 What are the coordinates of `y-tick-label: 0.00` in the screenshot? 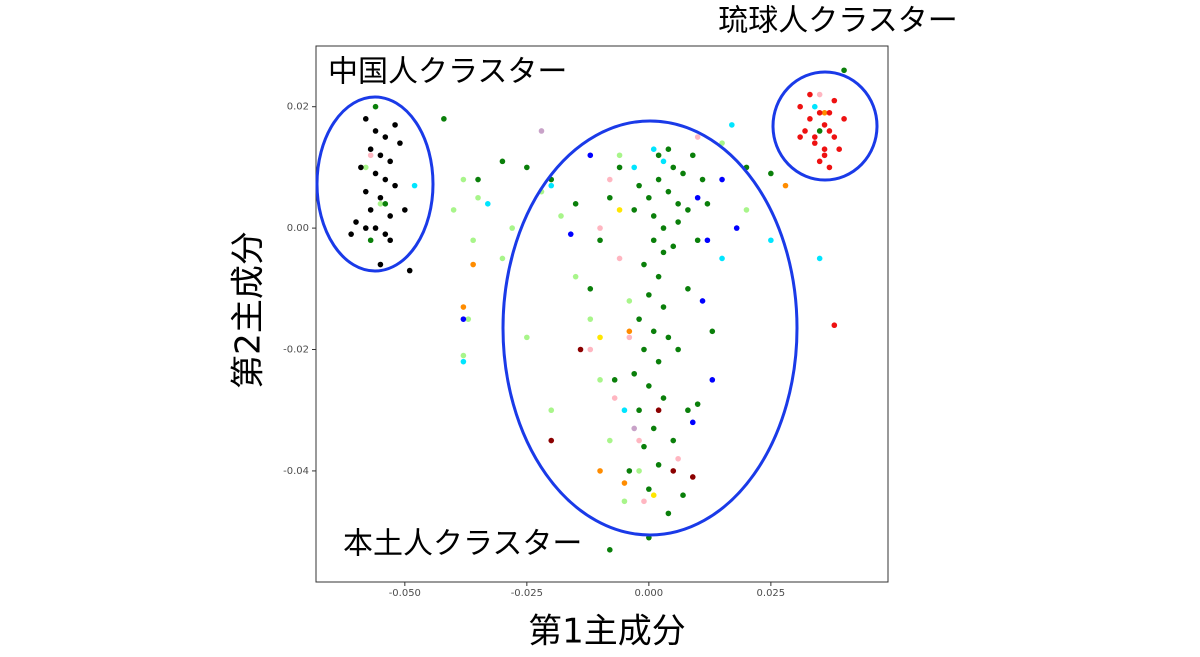 It's located at (298, 228).